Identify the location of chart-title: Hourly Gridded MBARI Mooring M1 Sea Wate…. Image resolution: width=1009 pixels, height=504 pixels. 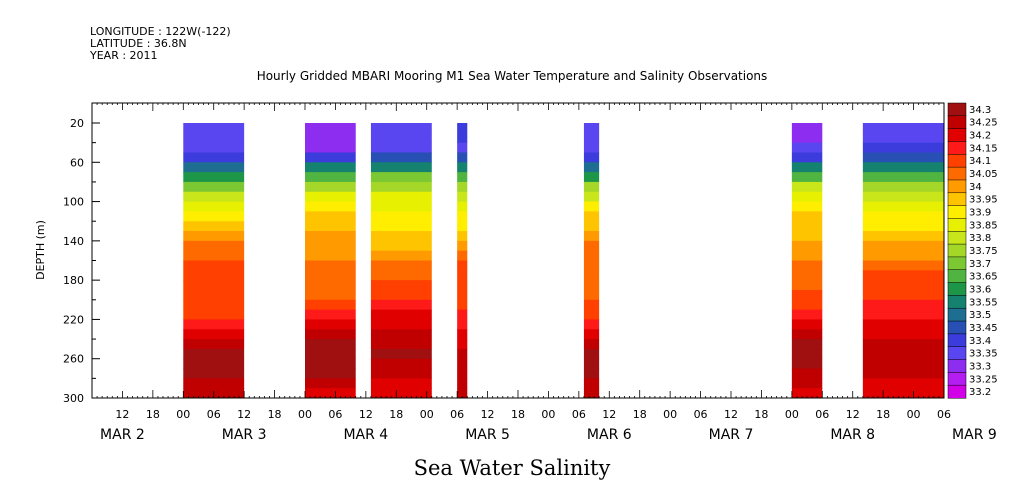
(512, 76).